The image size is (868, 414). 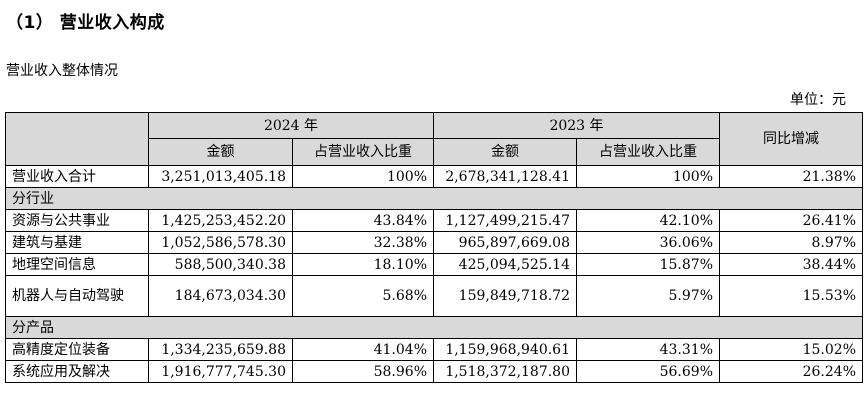 What do you see at coordinates (791, 242) in the screenshot?
I see `cell-yoy: 8.97%` at bounding box center [791, 242].